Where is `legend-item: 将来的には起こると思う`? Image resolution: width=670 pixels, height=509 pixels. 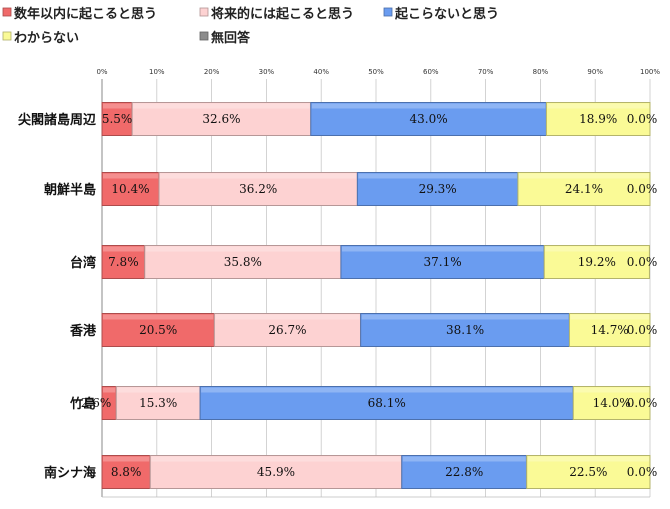
legend-item: 将来的には起こると思う is located at coordinates (276, 14).